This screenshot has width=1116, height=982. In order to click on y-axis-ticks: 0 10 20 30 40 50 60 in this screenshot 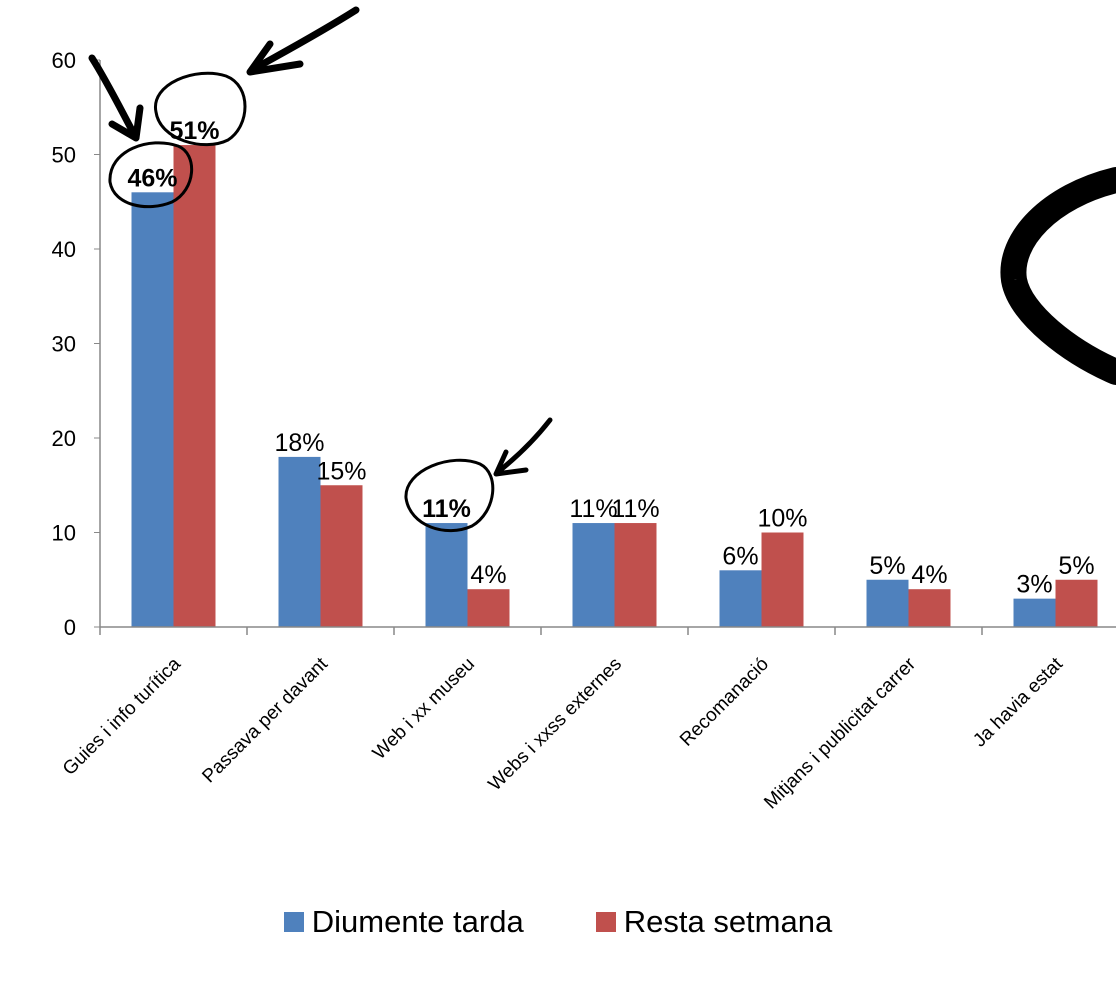, I will do `click(76, 344)`.